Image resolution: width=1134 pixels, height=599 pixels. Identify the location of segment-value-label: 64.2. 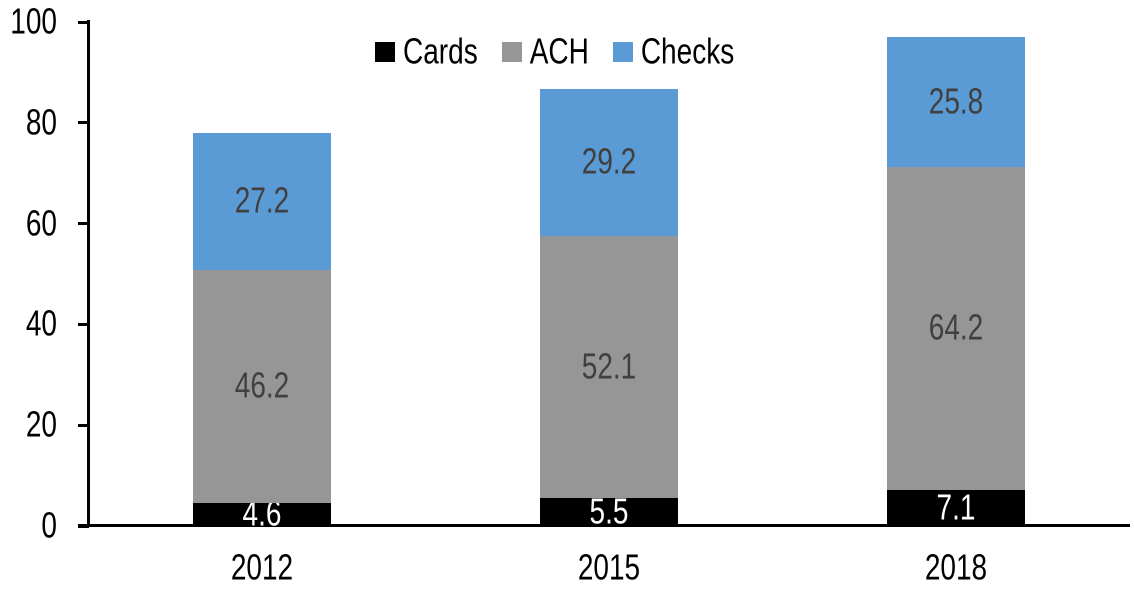
(956, 327).